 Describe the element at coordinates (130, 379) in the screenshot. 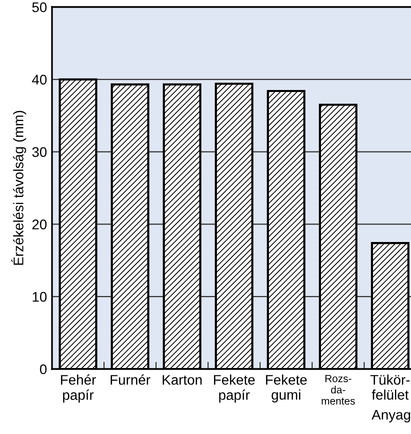

I see `x-tick-label: Furnér` at that location.